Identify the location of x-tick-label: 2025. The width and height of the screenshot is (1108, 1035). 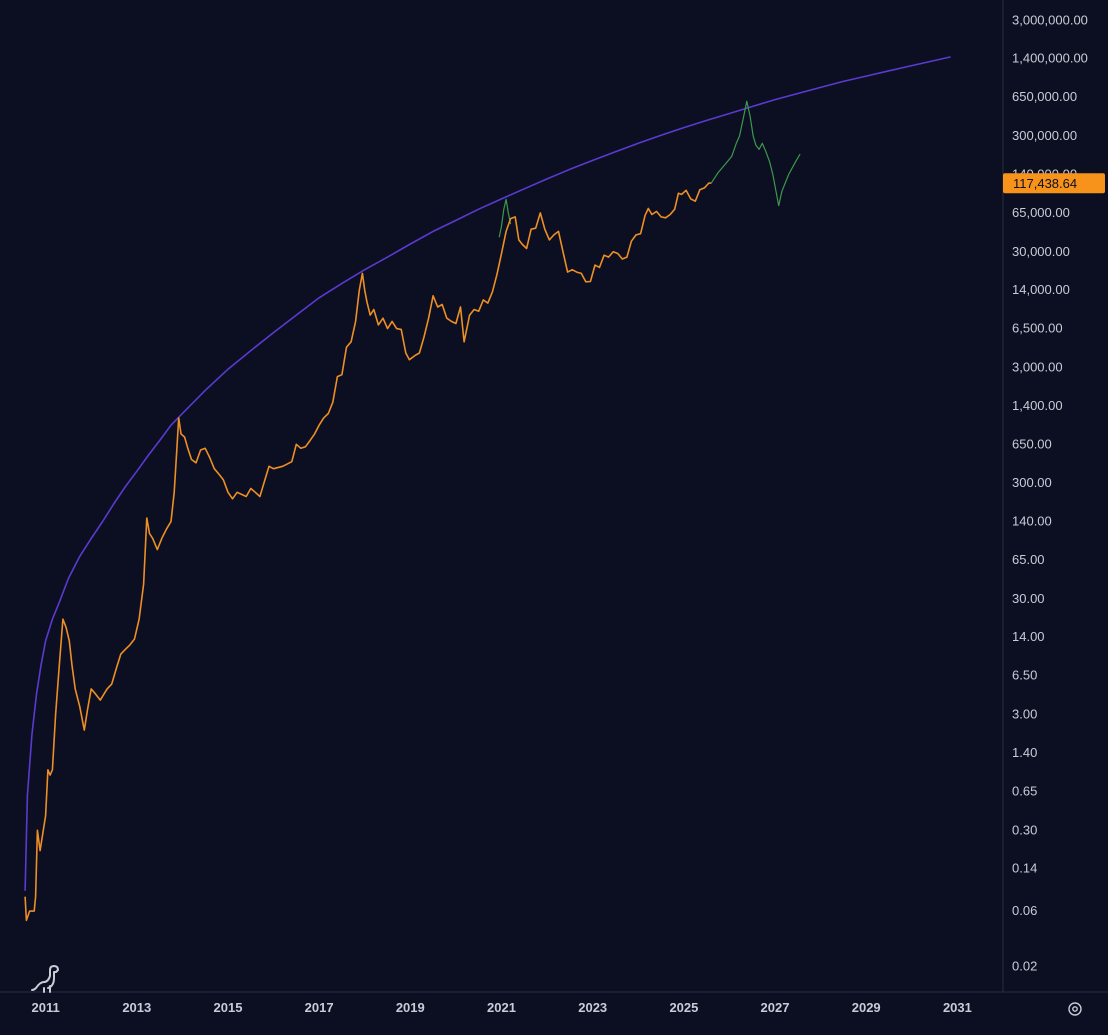
(683, 1007).